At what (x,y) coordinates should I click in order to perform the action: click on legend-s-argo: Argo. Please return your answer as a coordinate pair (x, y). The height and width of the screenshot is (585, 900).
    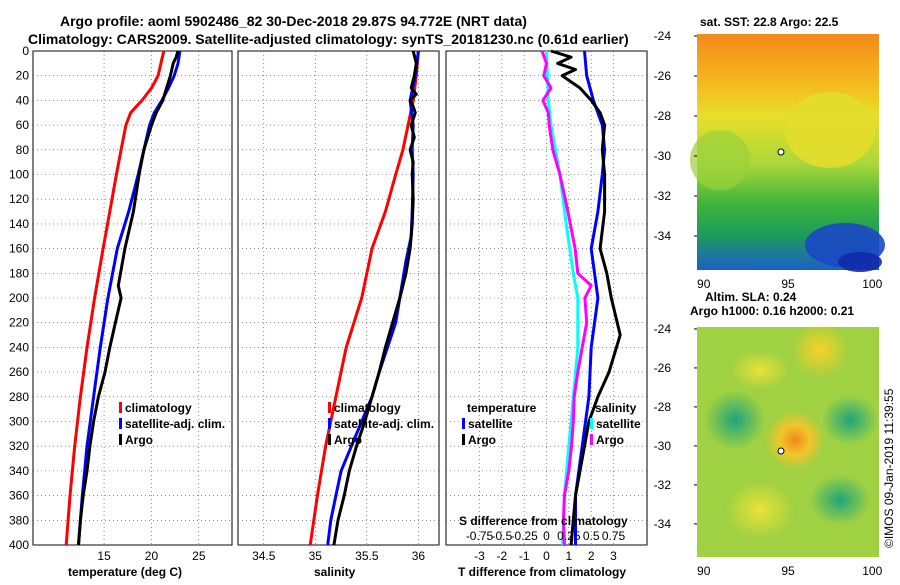
    Looking at the image, I should click on (610, 440).